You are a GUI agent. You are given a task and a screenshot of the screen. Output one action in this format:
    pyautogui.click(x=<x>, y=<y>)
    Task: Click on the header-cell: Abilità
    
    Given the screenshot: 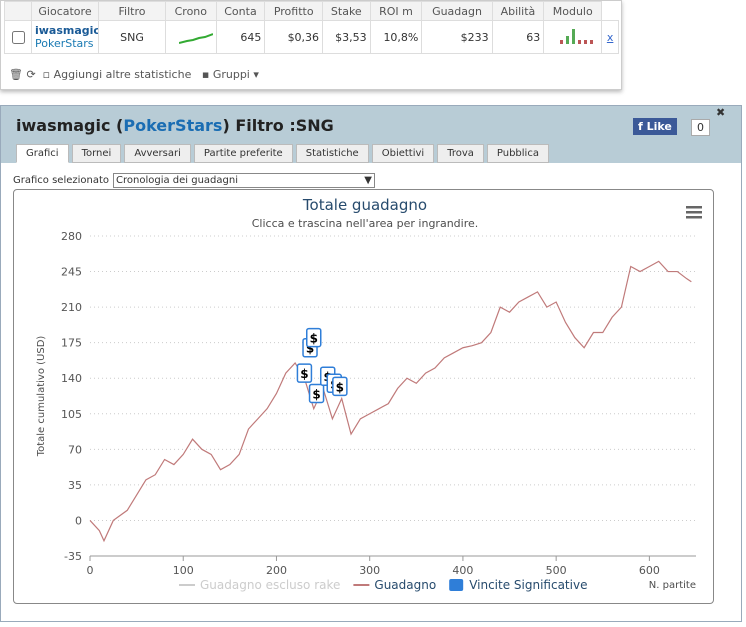 What is the action you would take?
    pyautogui.click(x=518, y=11)
    